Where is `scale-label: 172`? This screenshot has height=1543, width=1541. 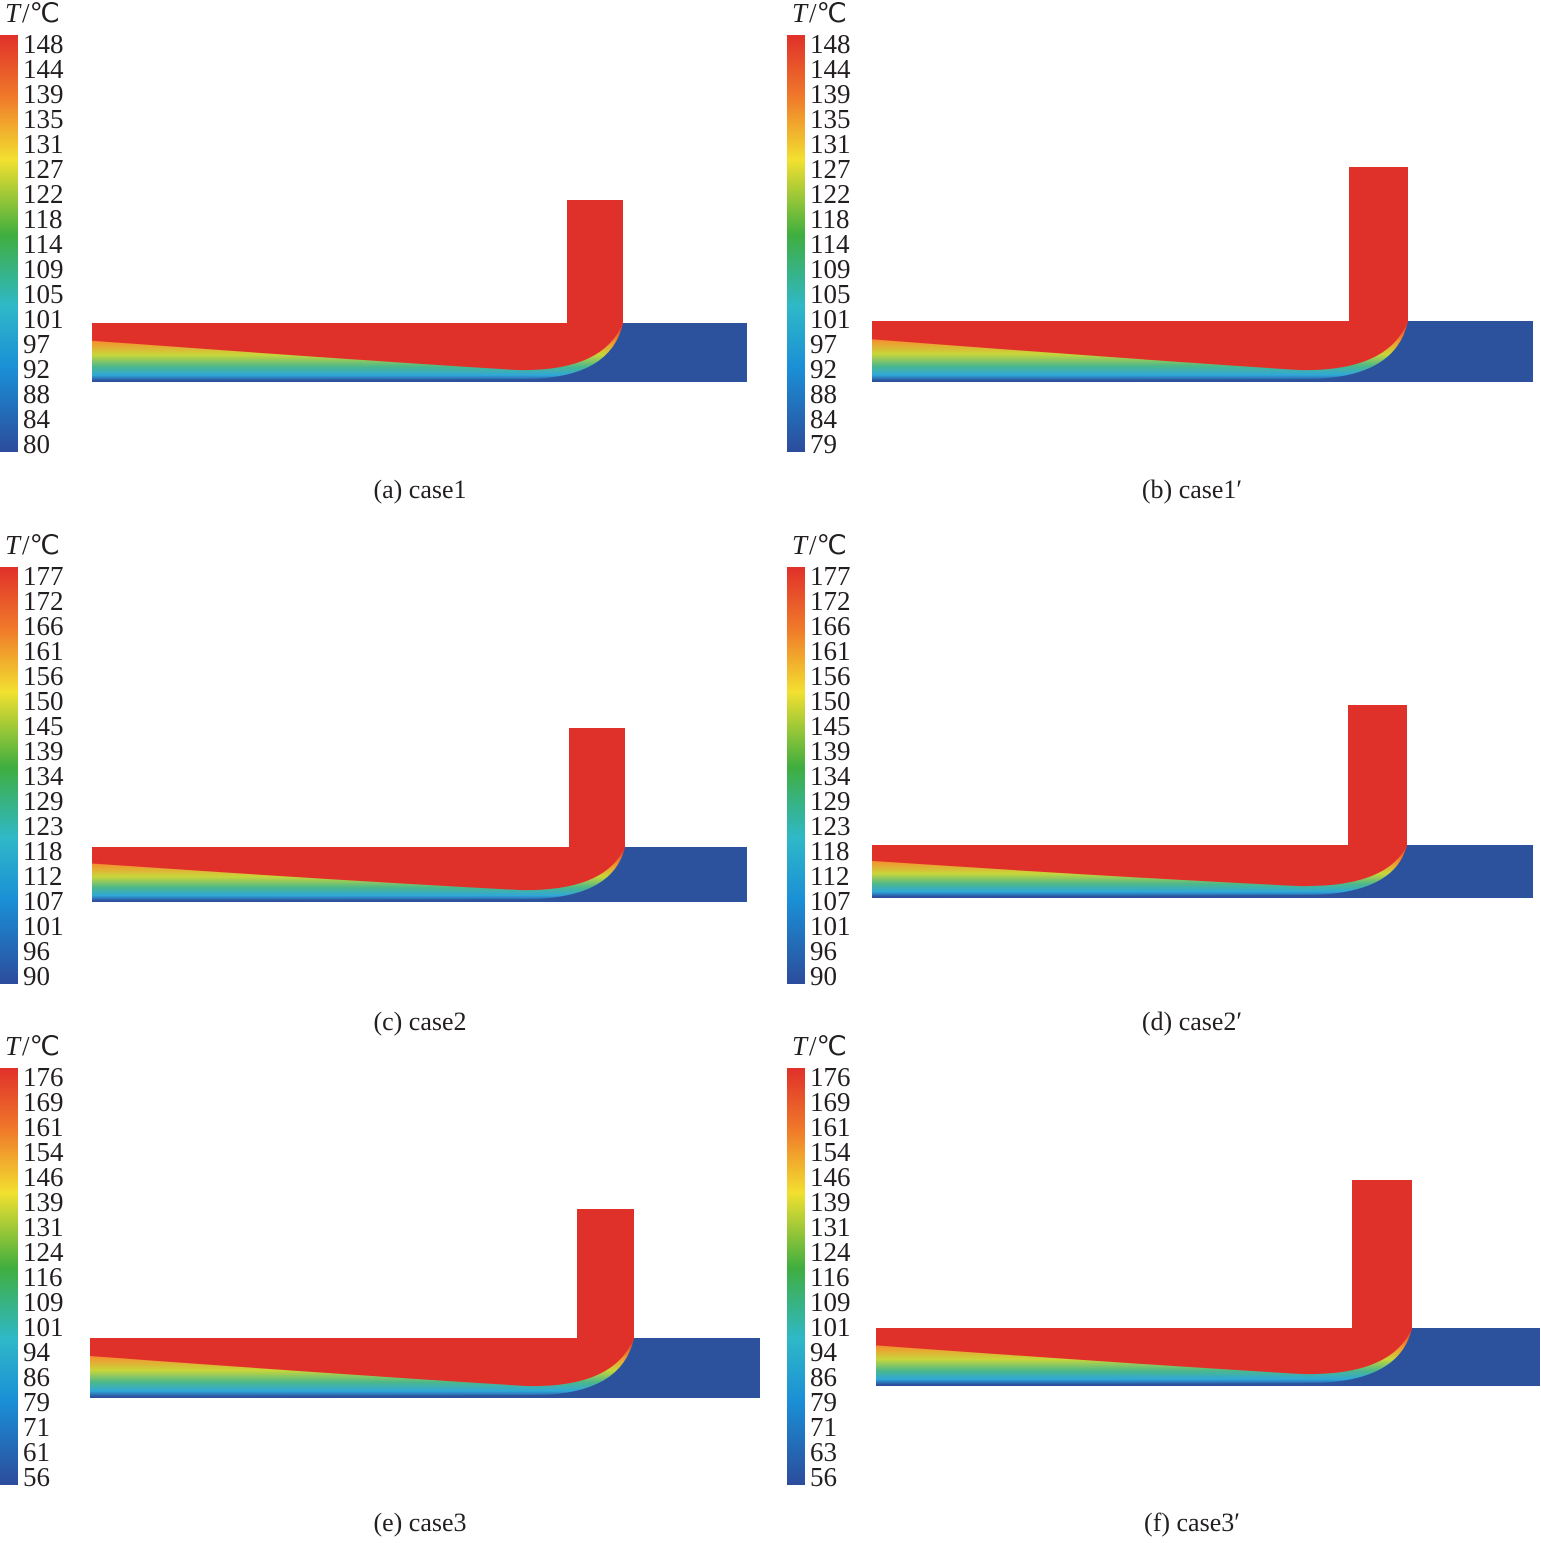
scale-label: 172 is located at coordinates (43, 601).